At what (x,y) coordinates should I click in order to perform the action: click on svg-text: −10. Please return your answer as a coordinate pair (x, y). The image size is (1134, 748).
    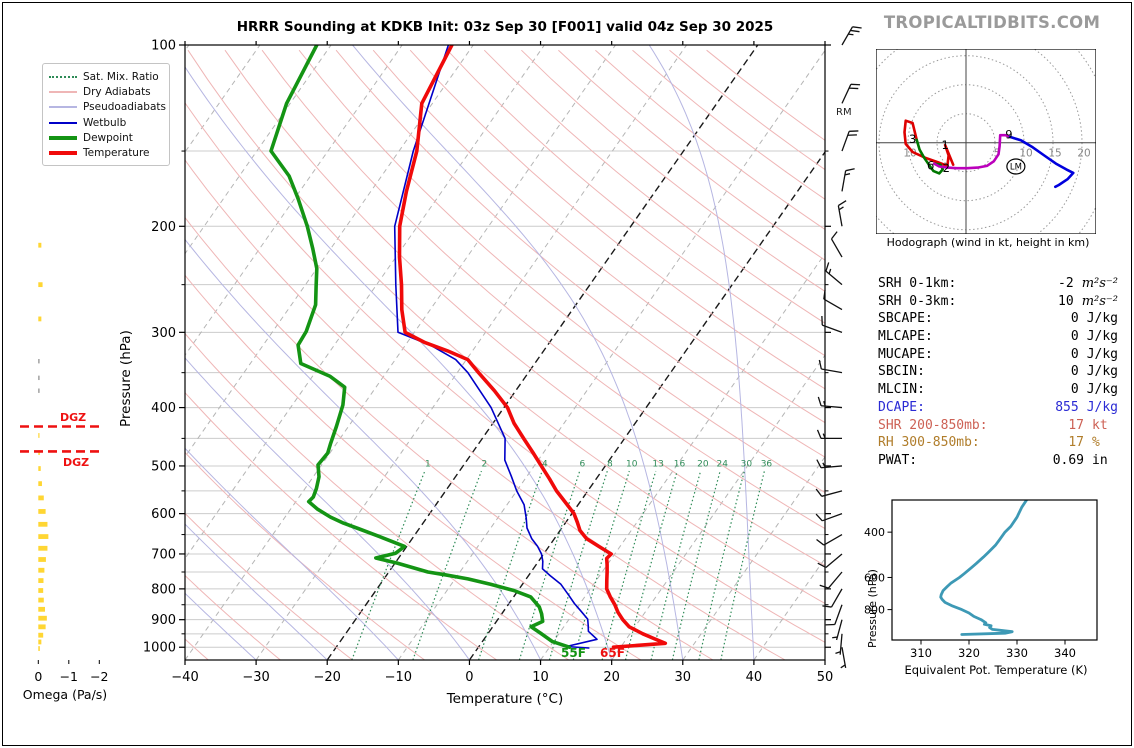
    Looking at the image, I should click on (398, 677).